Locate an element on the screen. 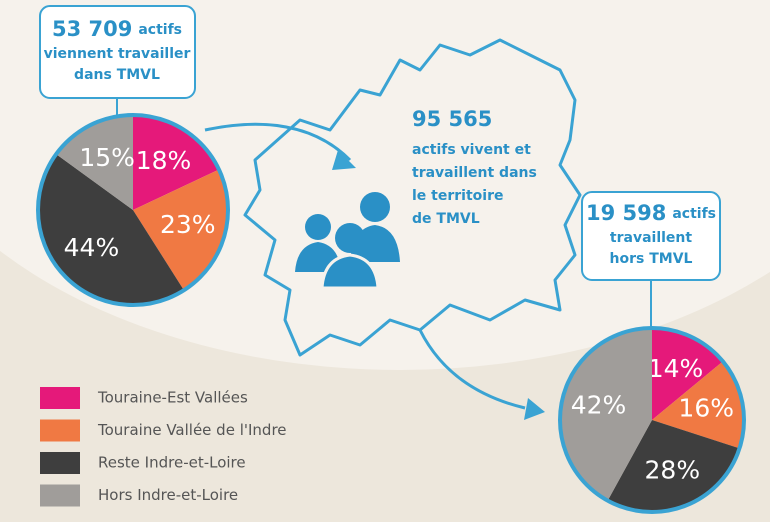 Image resolution: width=770 pixels, height=522 pixels. slice-label: 15% is located at coordinates (107, 157).